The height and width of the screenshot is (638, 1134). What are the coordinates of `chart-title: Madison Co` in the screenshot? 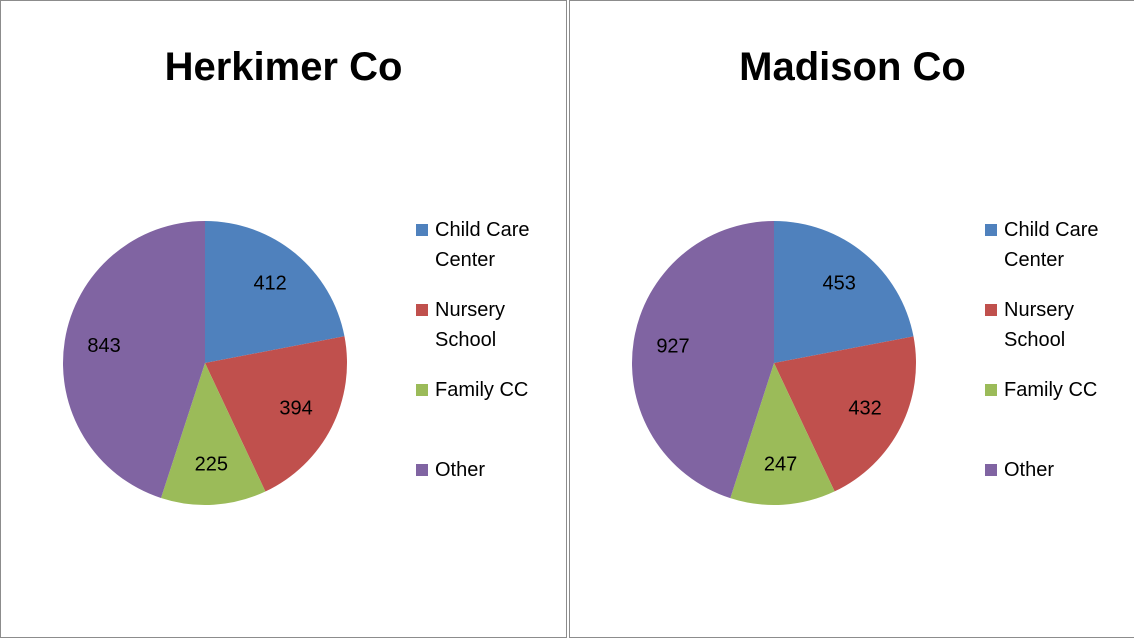 It's located at (852, 67).